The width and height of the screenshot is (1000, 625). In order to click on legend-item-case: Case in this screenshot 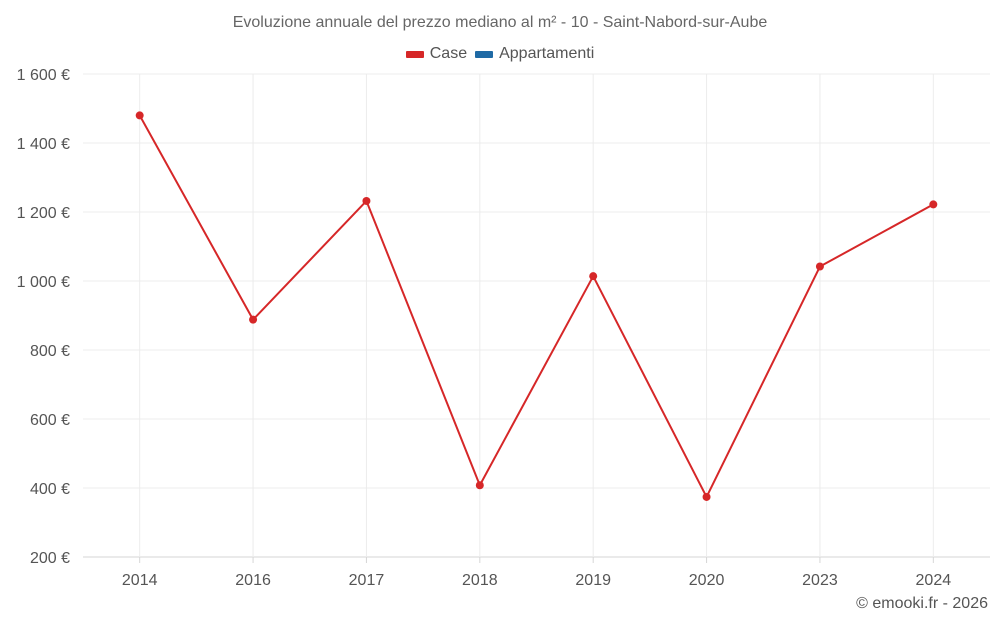, I will do `click(436, 54)`.